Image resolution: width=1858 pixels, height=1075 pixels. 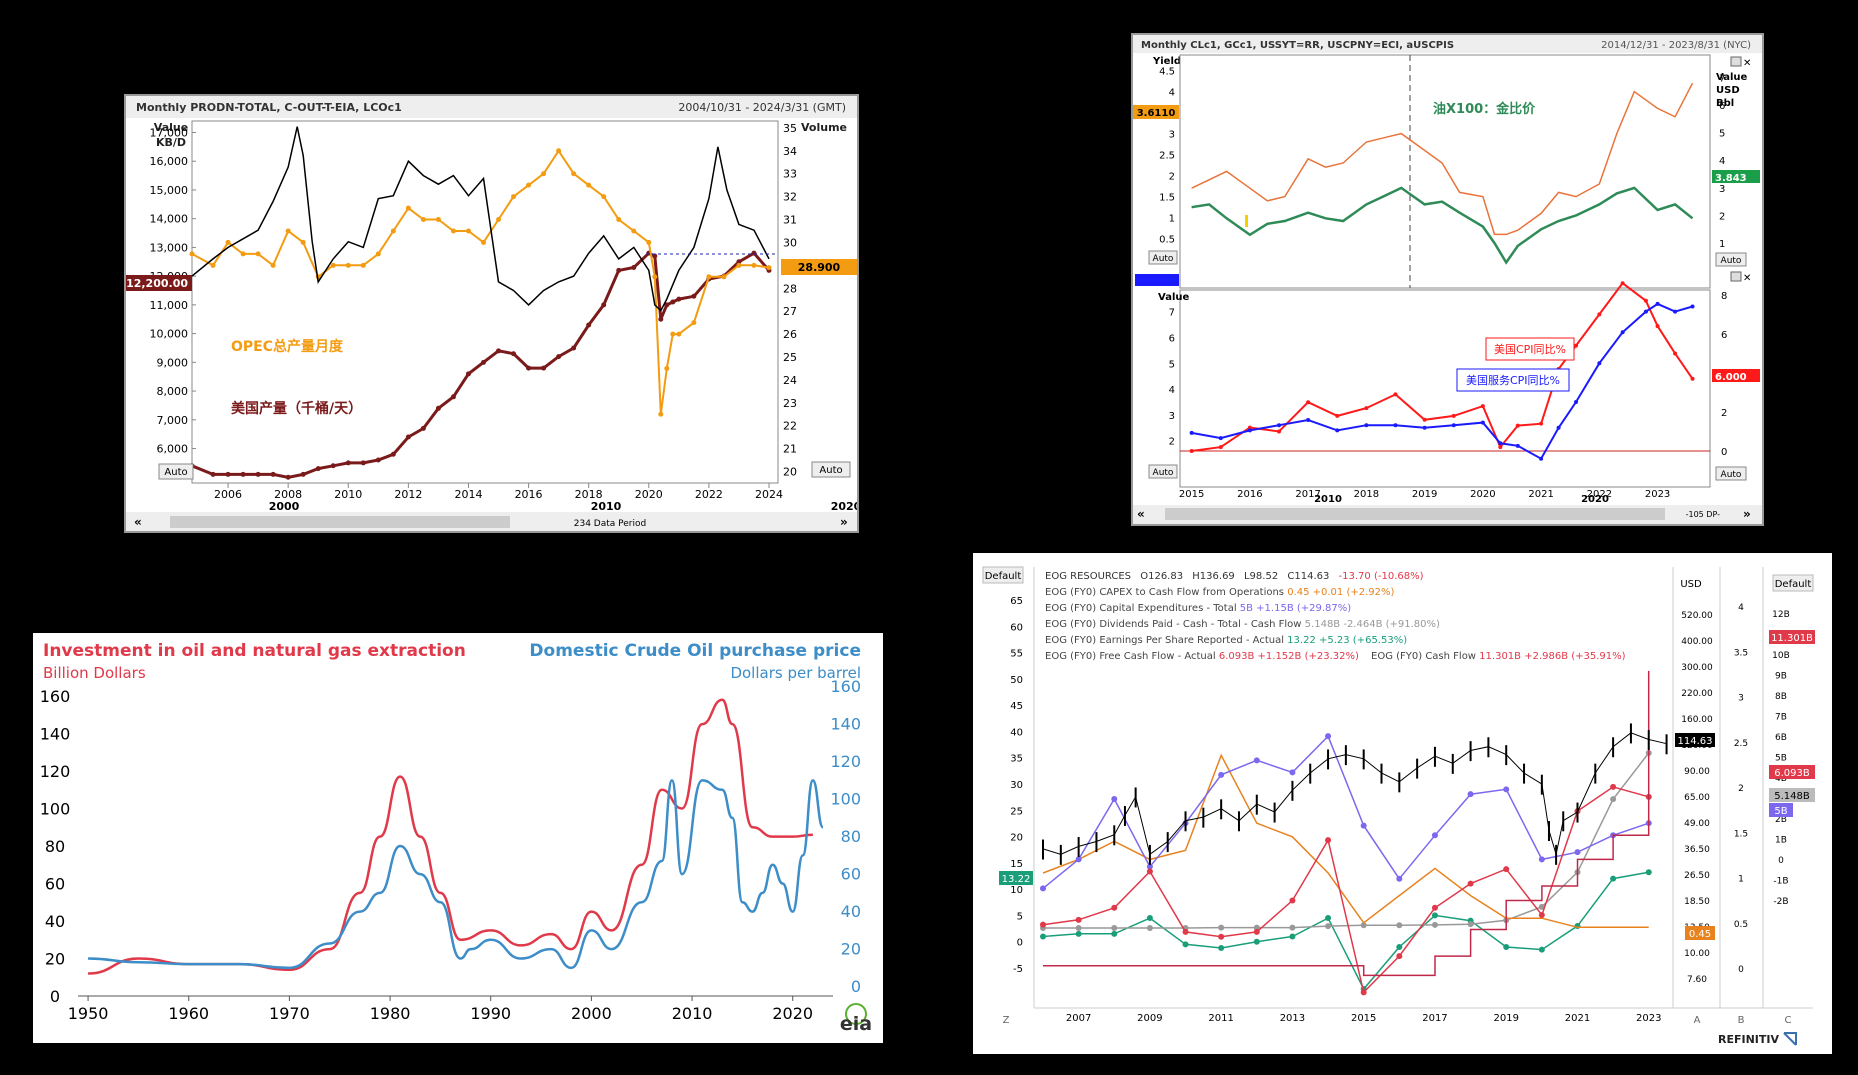 What do you see at coordinates (1172, 364) in the screenshot?
I see `bottom-left-tick-label: 5` at bounding box center [1172, 364].